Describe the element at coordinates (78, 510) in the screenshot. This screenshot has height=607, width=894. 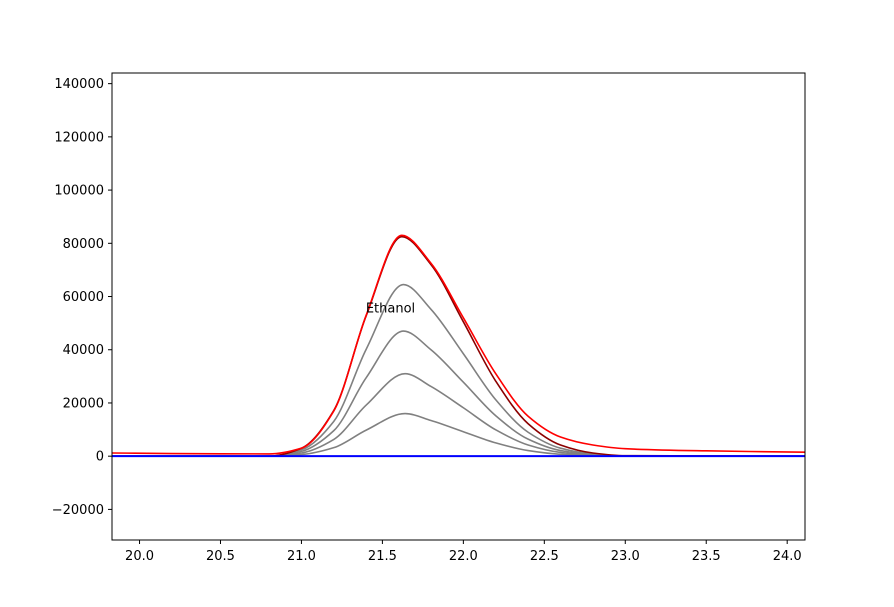
I see `y-tick-label-0: −20000` at that location.